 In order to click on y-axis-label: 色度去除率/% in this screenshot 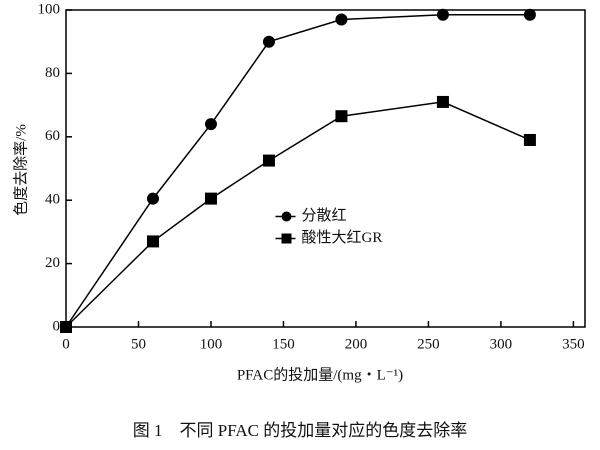, I will do `click(20, 170)`.